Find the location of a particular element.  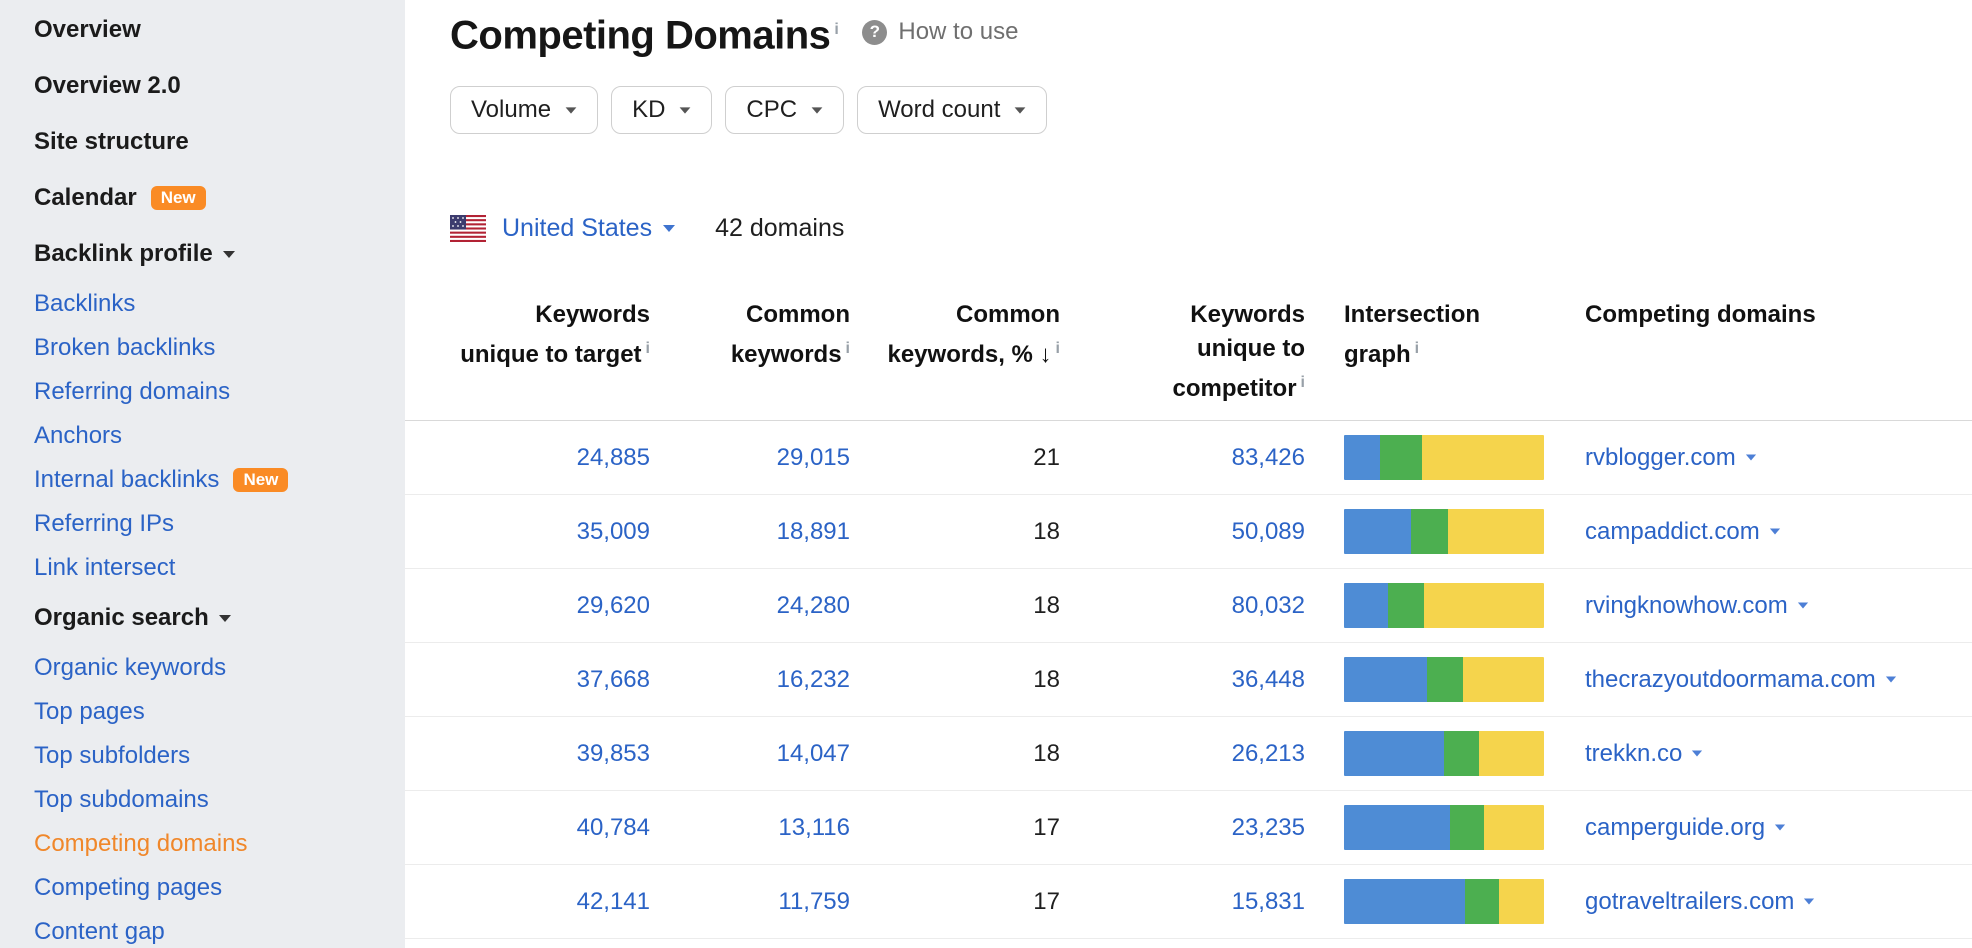

keywords-unique-competitor-value: 23,235 is located at coordinates (1268, 827).